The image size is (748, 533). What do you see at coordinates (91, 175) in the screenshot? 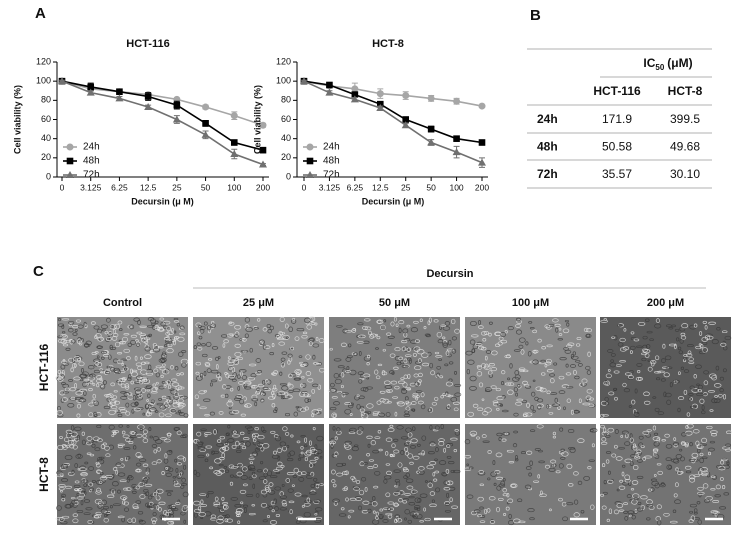
I see `legend-label: 72h` at bounding box center [91, 175].